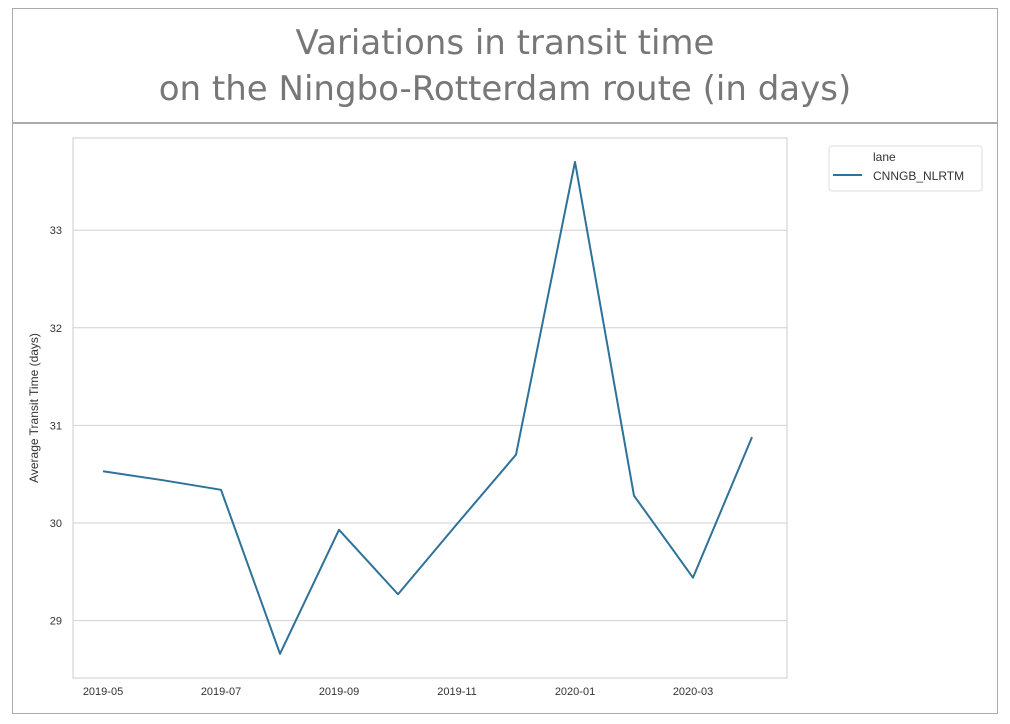  Describe the element at coordinates (56, 426) in the screenshot. I see `y-tick-label: 31` at that location.